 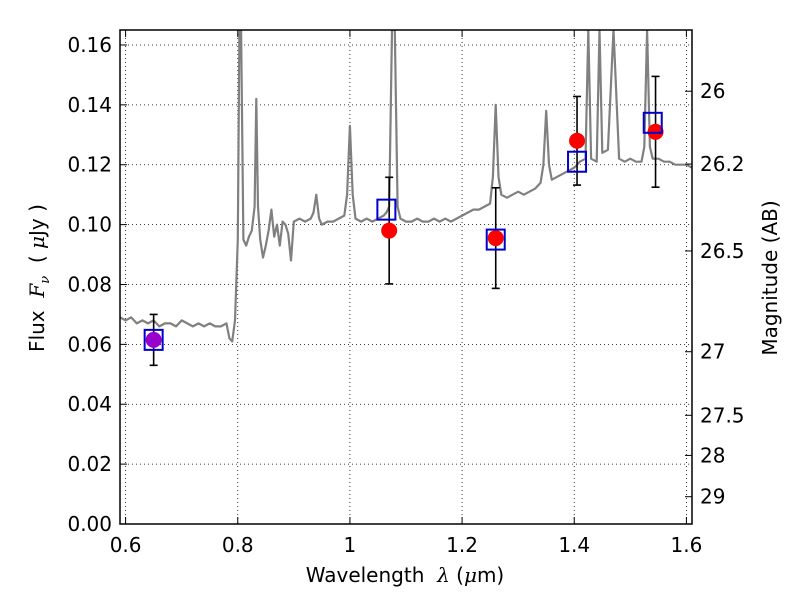 I want to click on x-tick-label: 0.8, so click(x=238, y=545).